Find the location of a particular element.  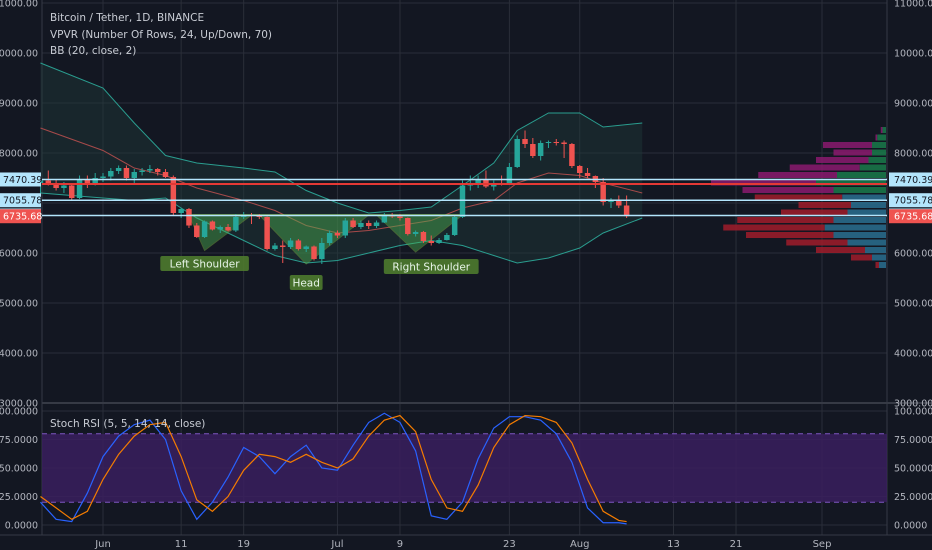

x-tick: 11 is located at coordinates (181, 544).